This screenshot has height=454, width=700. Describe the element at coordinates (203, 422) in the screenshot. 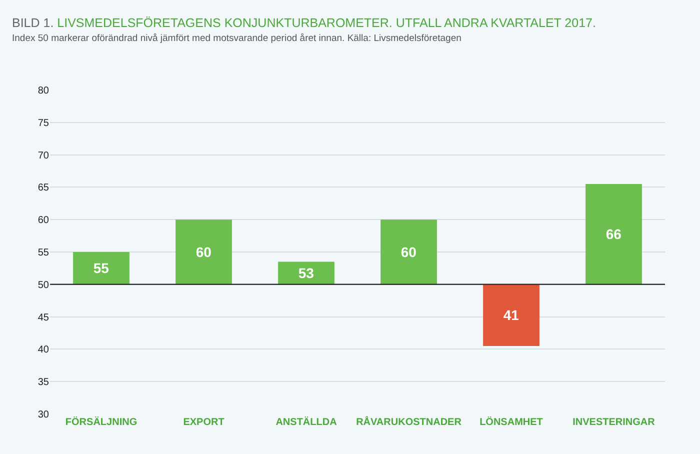

I see `x-tick-label: EXPORT` at that location.